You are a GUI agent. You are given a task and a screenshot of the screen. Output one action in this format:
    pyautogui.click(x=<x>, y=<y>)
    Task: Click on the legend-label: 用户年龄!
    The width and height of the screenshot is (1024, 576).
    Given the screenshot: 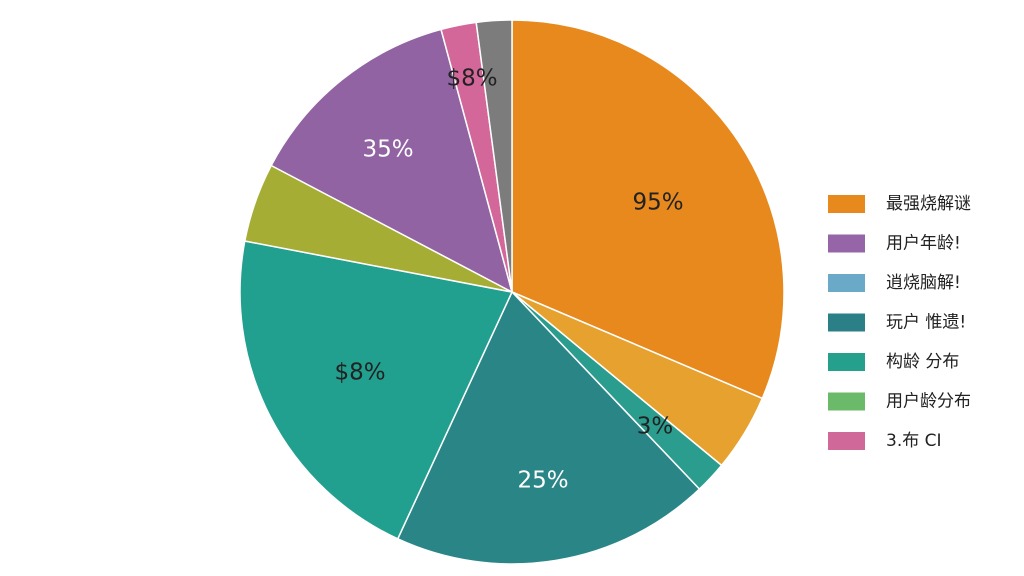 What is the action you would take?
    pyautogui.click(x=923, y=244)
    